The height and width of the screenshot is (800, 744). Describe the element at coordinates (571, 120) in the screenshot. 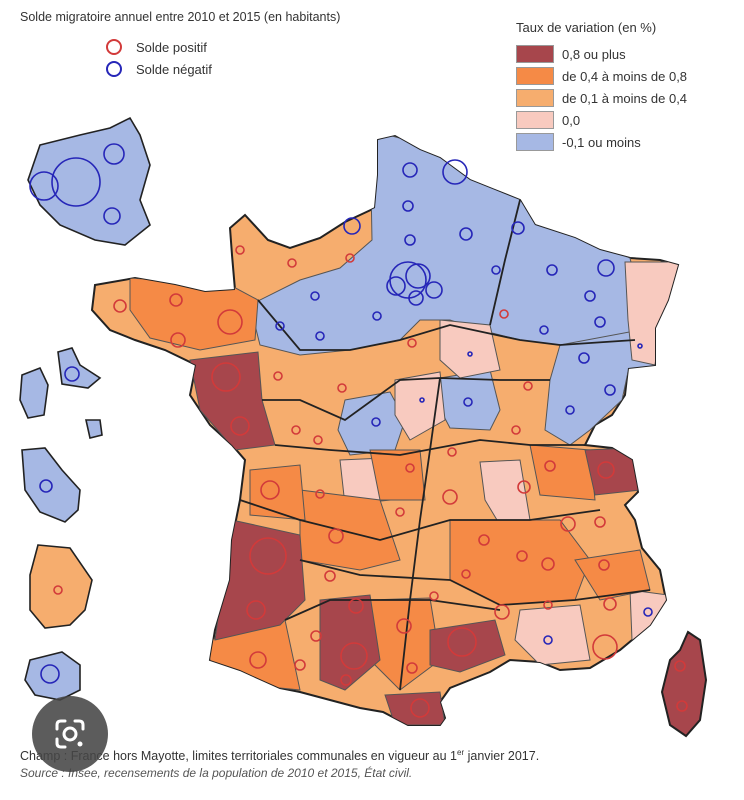

I see `legend-class-label: 0,0` at that location.